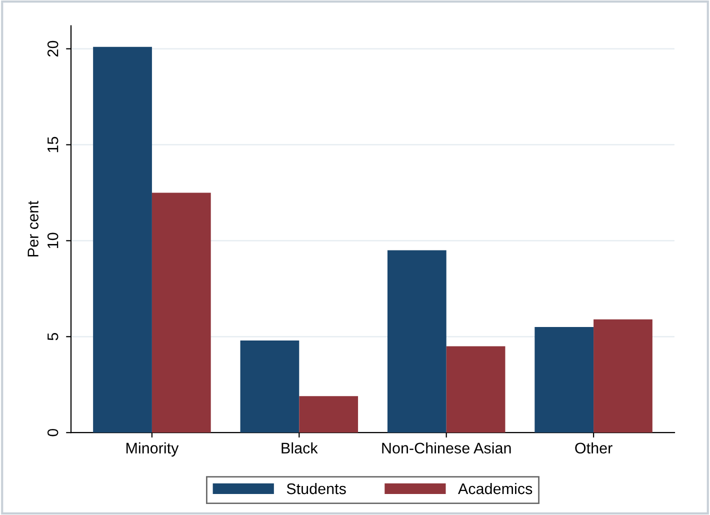 This screenshot has width=710, height=515. Describe the element at coordinates (52, 48) in the screenshot. I see `y-tick-label: 20` at that location.